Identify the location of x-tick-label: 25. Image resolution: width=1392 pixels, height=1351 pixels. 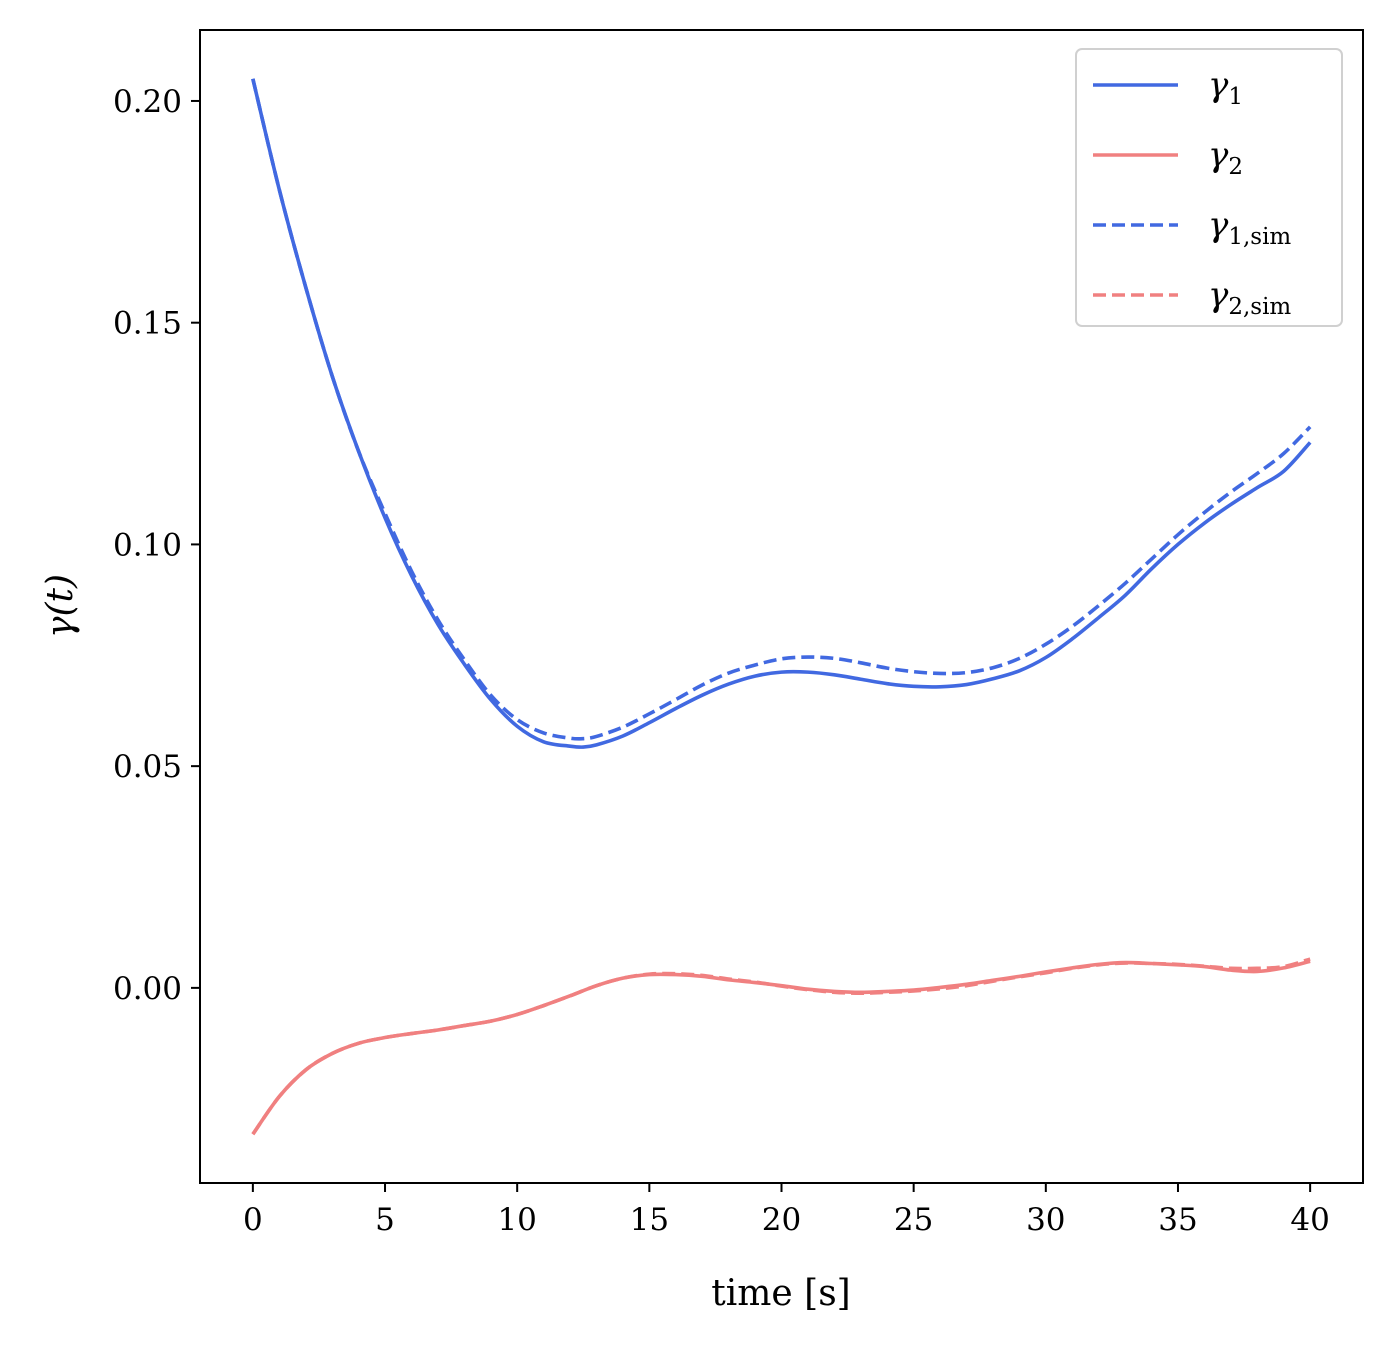
(913, 1220).